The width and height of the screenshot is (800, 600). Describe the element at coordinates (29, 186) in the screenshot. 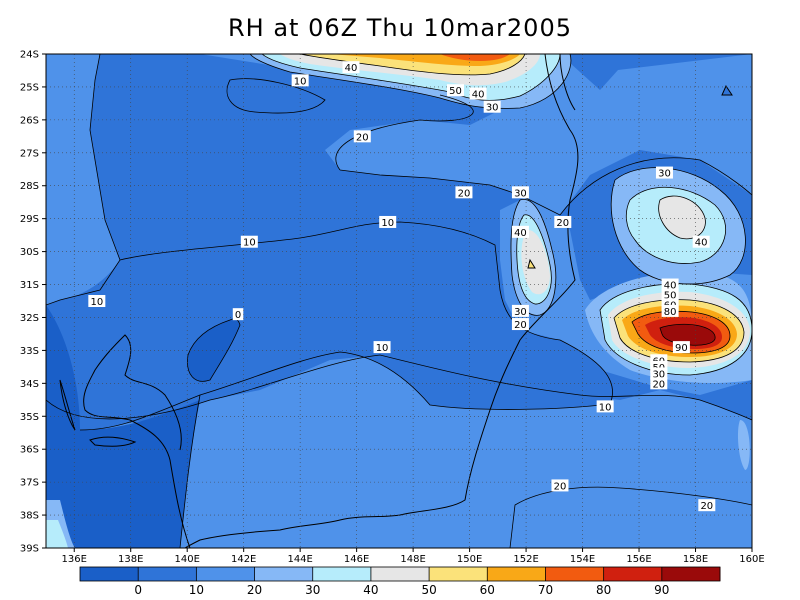

I see `lat-tick-label: 28S` at that location.